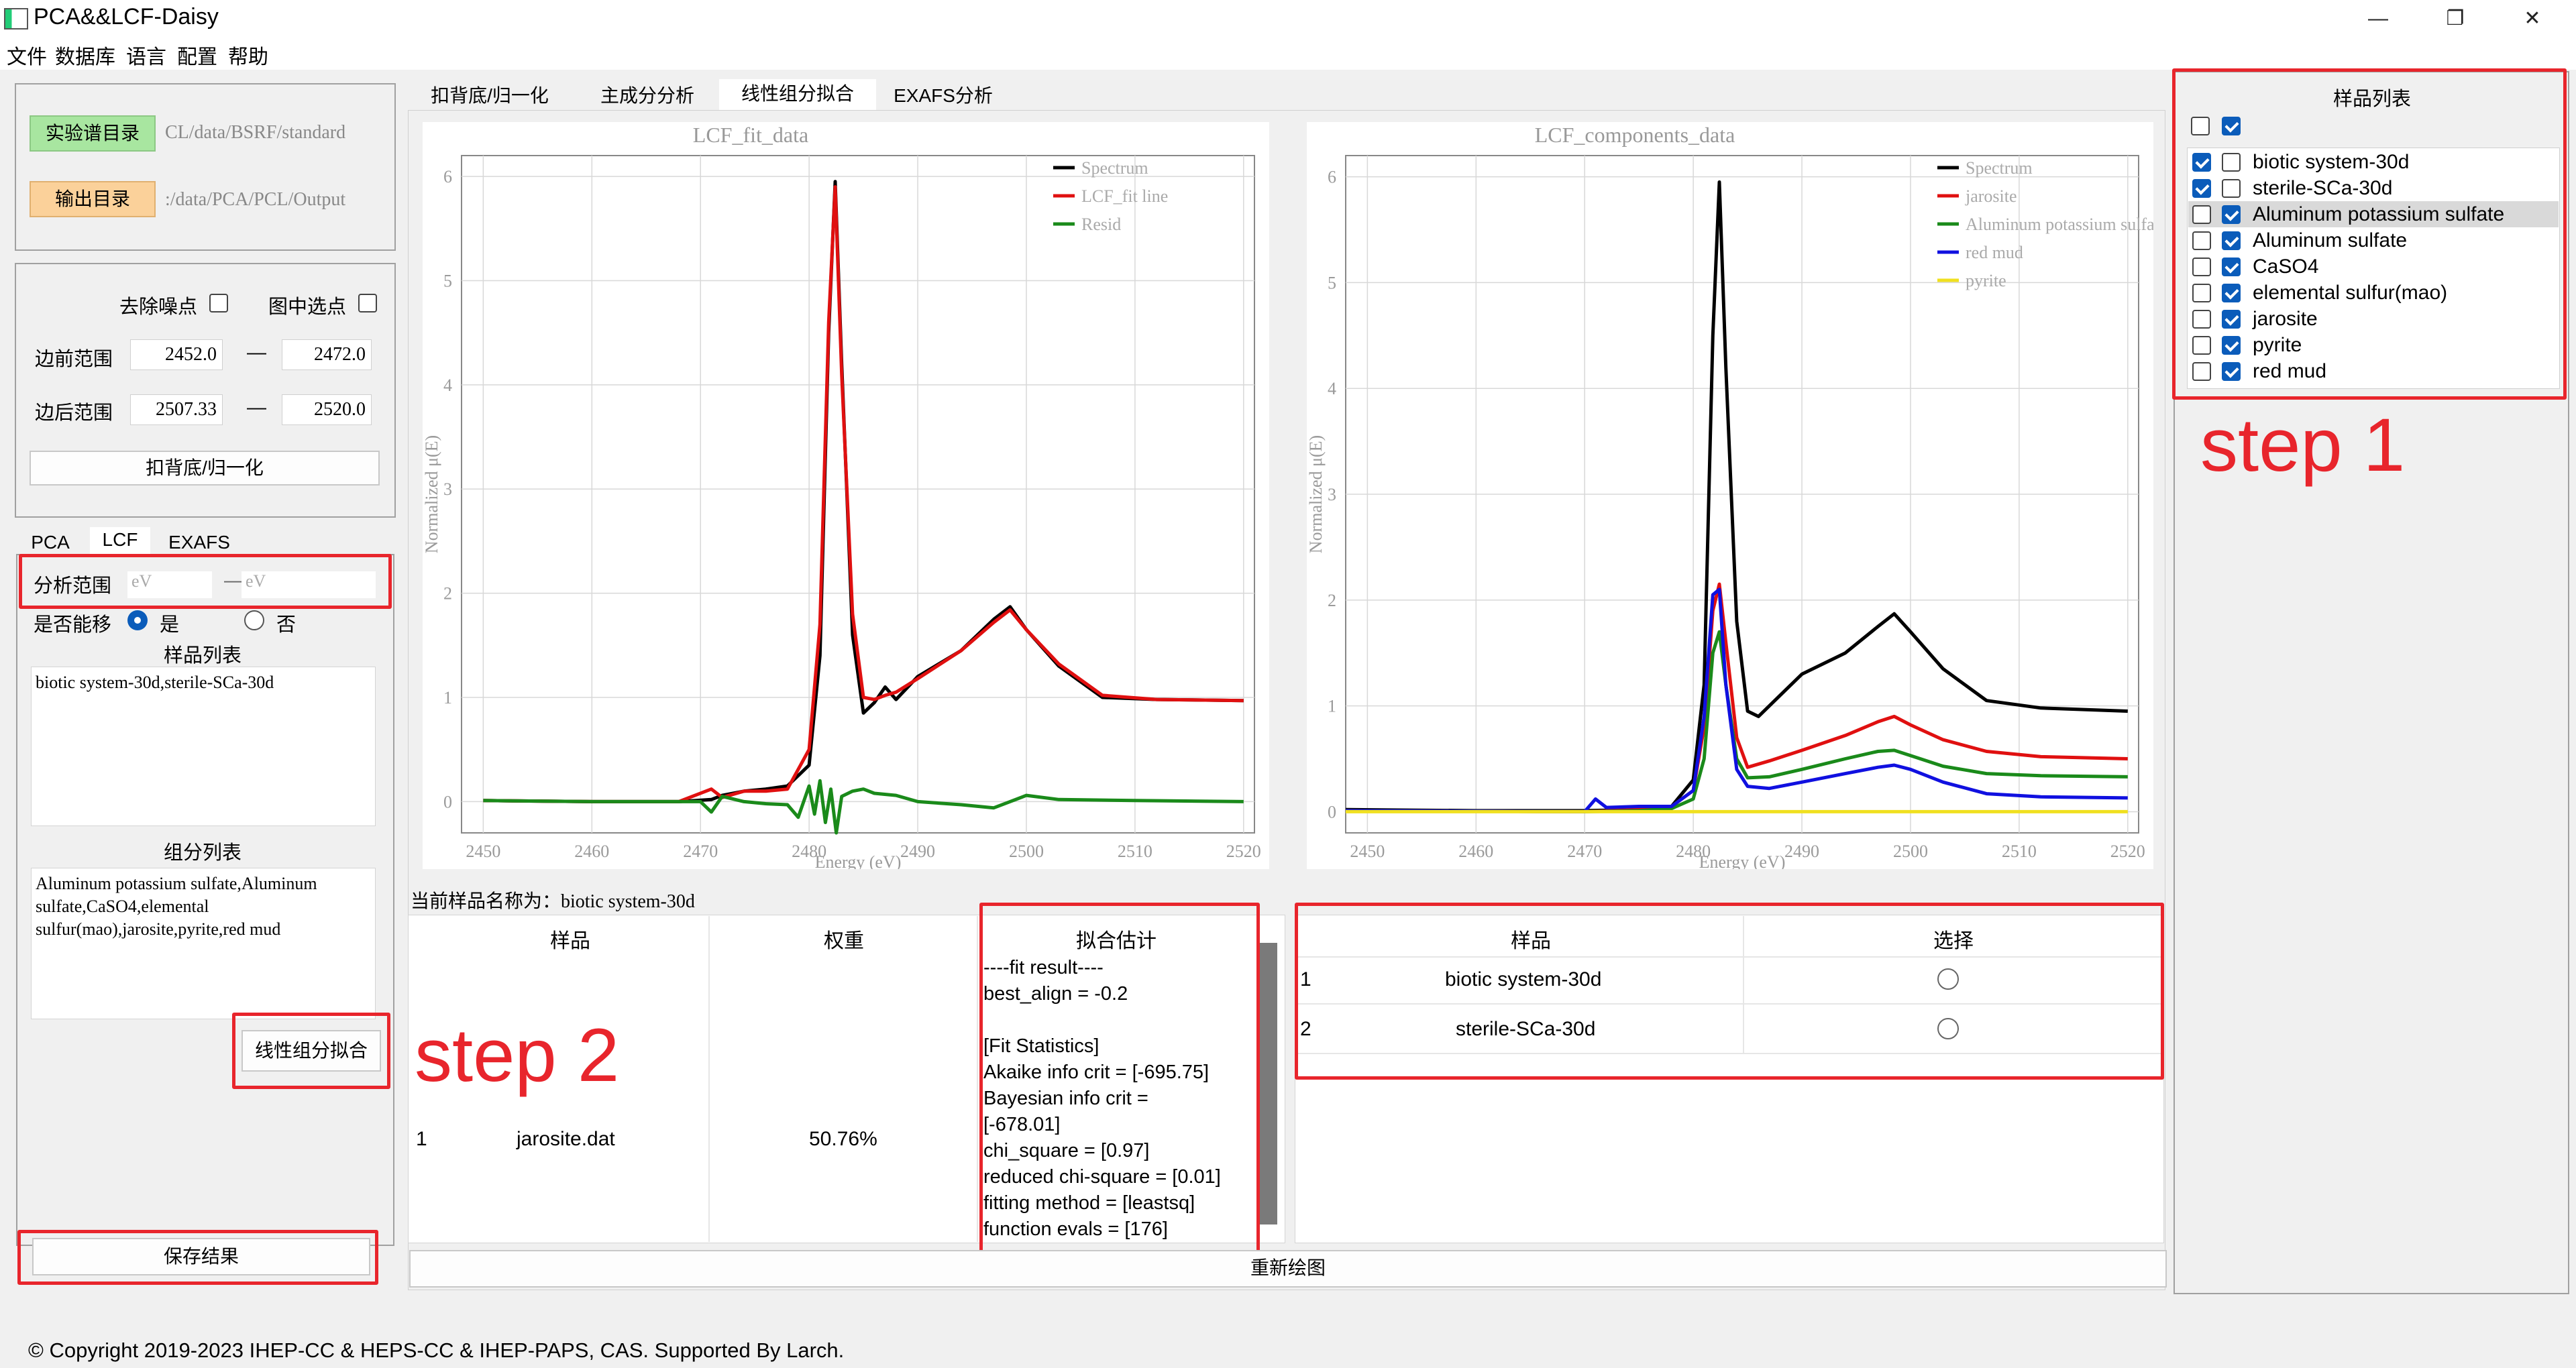  What do you see at coordinates (1243, 851) in the screenshot?
I see `x-tick-label: 2520` at bounding box center [1243, 851].